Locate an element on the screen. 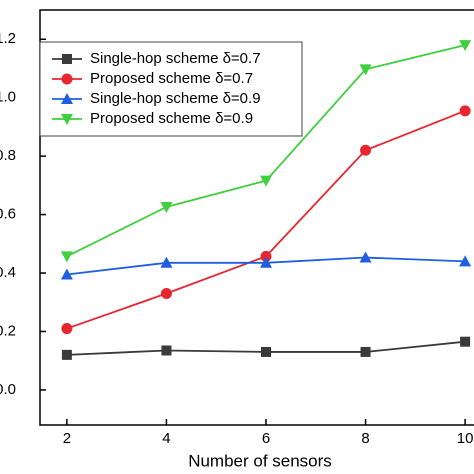 This screenshot has width=474, height=474. legend-label: Proposed scheme δ=0.7 is located at coordinates (171, 78).